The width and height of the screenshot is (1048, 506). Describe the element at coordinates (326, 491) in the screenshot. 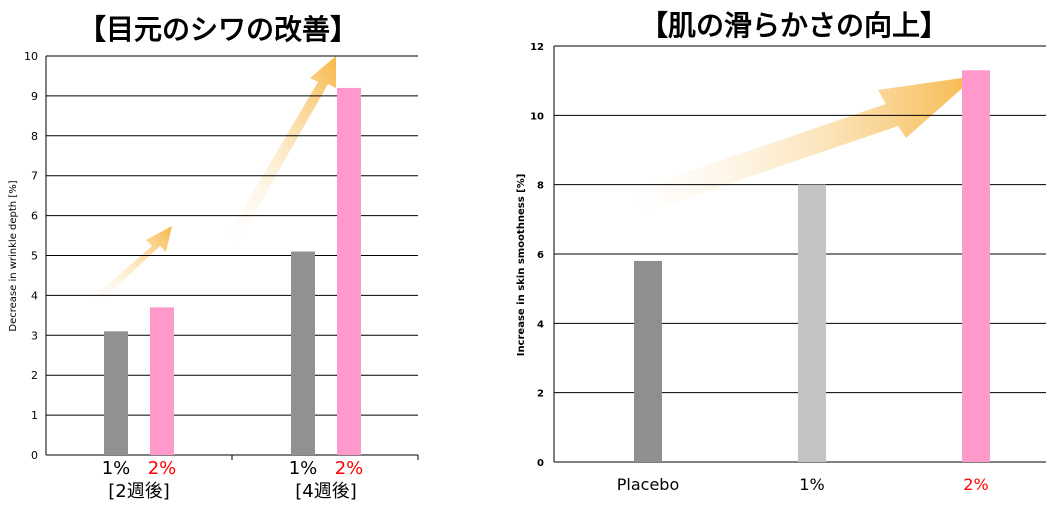

I see `left-group-label: [4週後]` at that location.